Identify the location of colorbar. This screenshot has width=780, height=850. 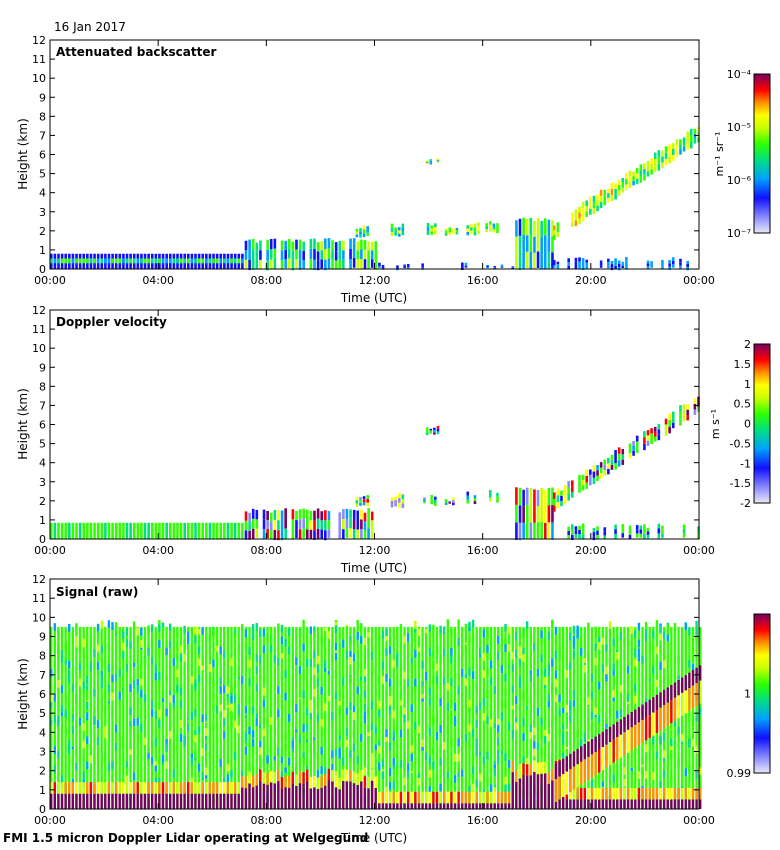
(762, 693).